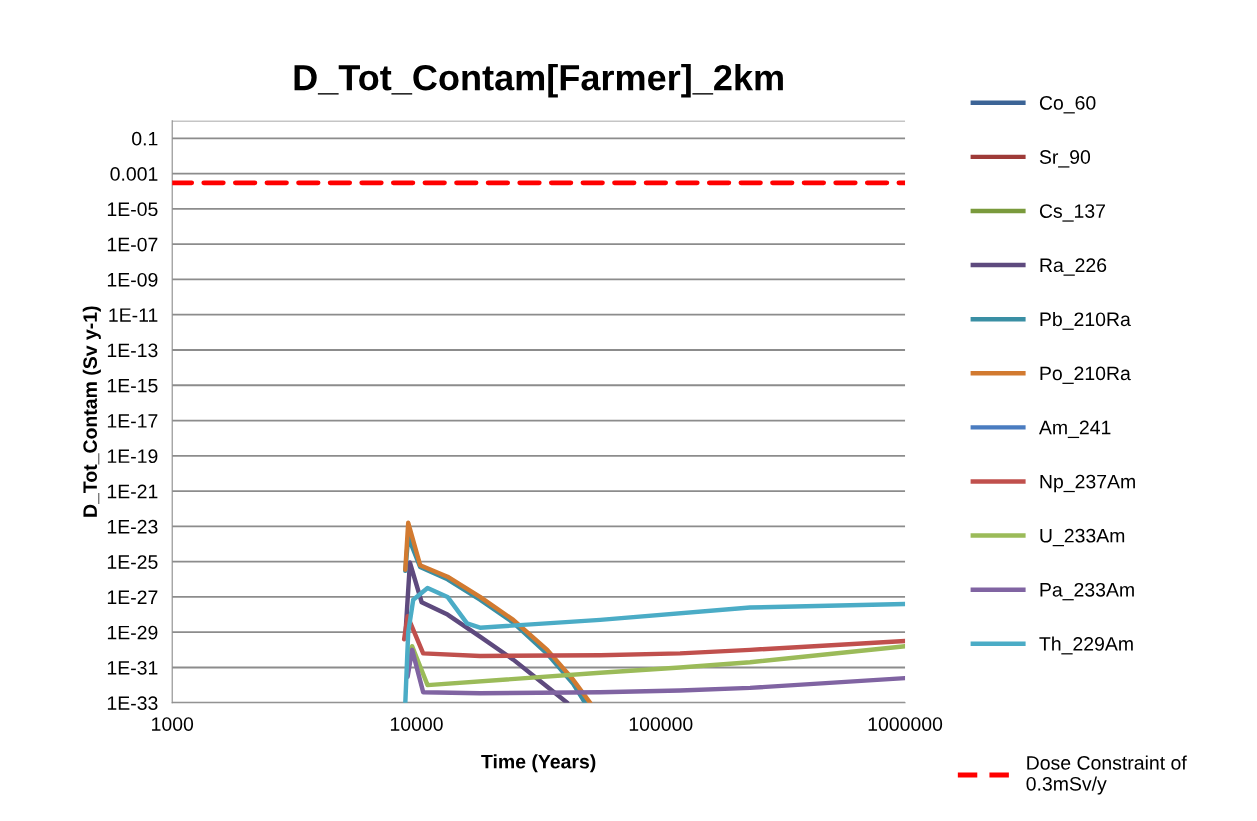 The image size is (1257, 821). I want to click on legend-label: U_233Am, so click(1082, 537).